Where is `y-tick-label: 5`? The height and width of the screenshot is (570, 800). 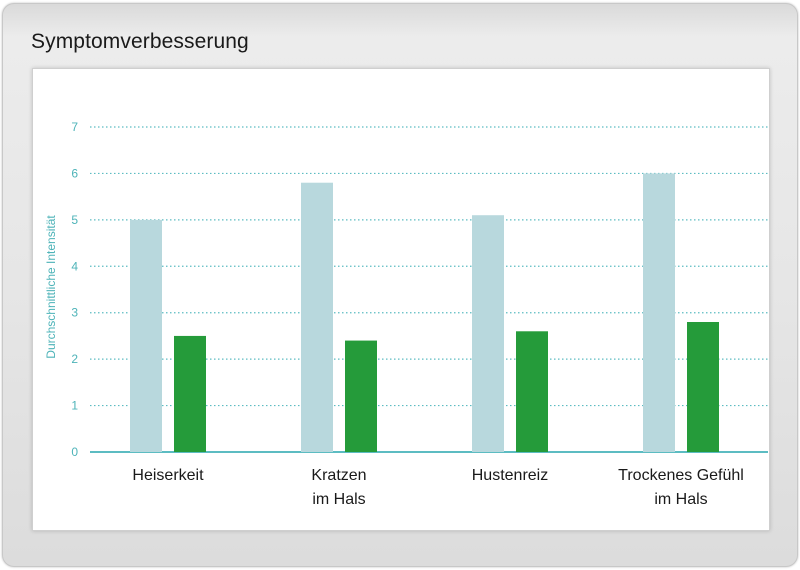
y-tick-label: 5 is located at coordinates (74, 220).